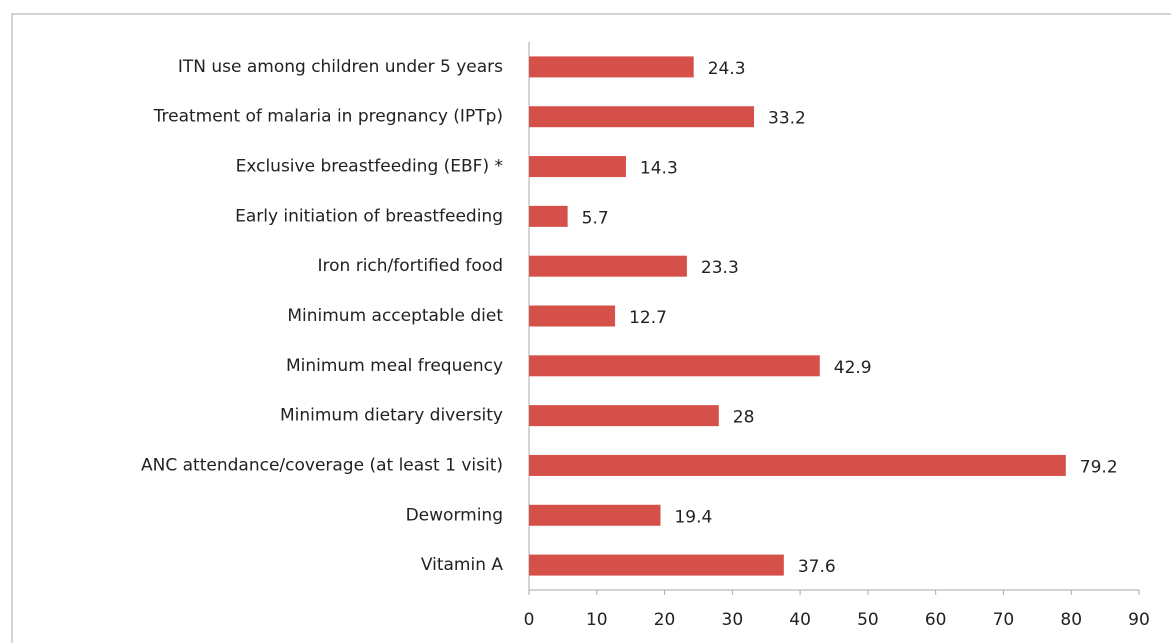 The width and height of the screenshot is (1171, 643). Describe the element at coordinates (340, 67) in the screenshot. I see `y-tick-label: ITN use among children under 5 years` at that location.